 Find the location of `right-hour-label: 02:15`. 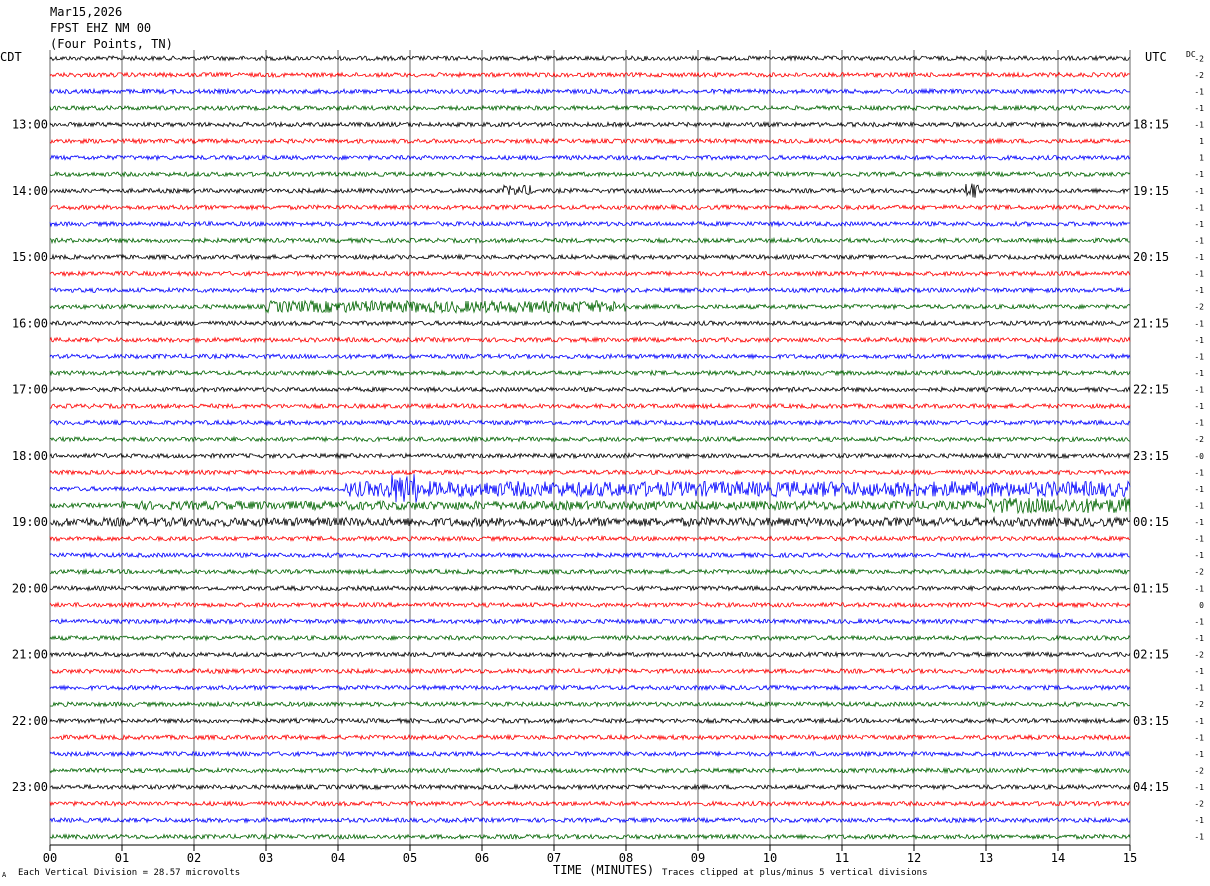

right-hour-label: 02:15 is located at coordinates (1151, 655).